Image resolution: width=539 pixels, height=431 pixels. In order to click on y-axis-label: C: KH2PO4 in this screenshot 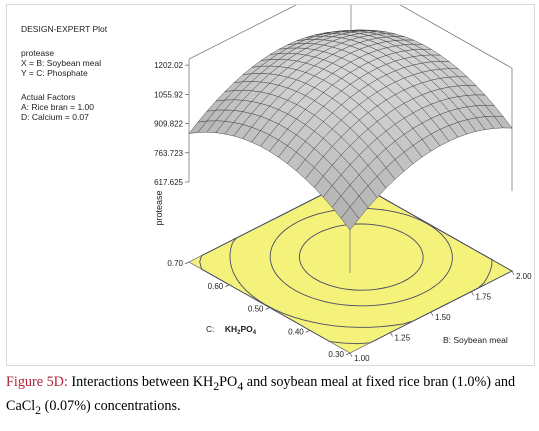, I will do `click(231, 330)`.